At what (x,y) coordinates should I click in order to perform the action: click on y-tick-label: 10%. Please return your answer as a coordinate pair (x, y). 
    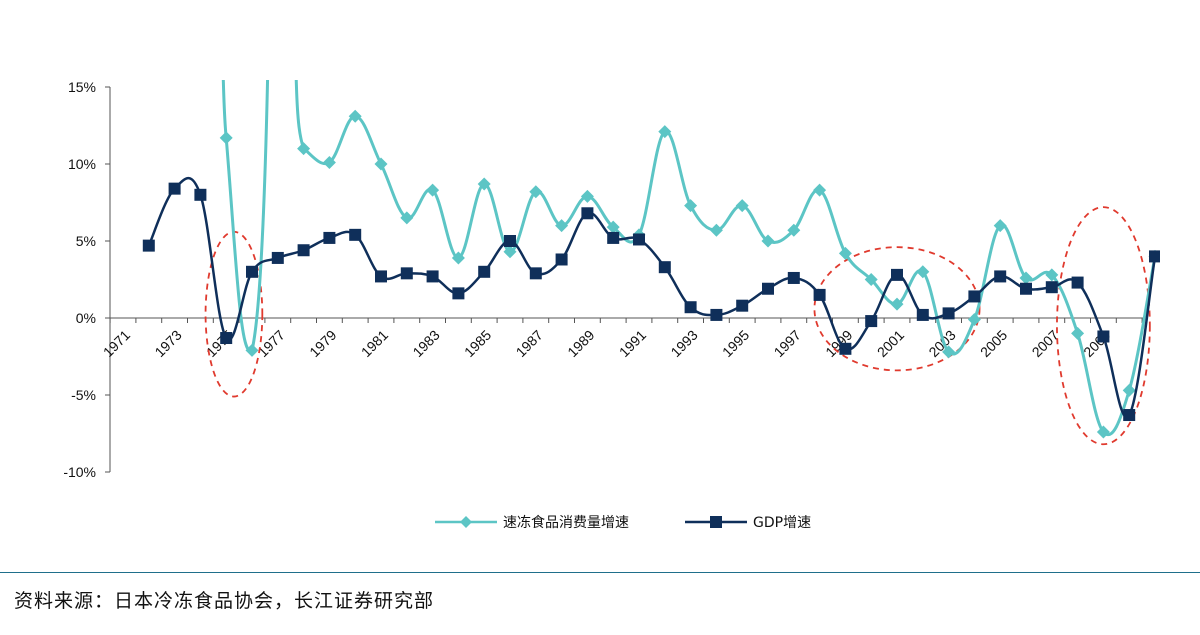
    Looking at the image, I should click on (82, 164).